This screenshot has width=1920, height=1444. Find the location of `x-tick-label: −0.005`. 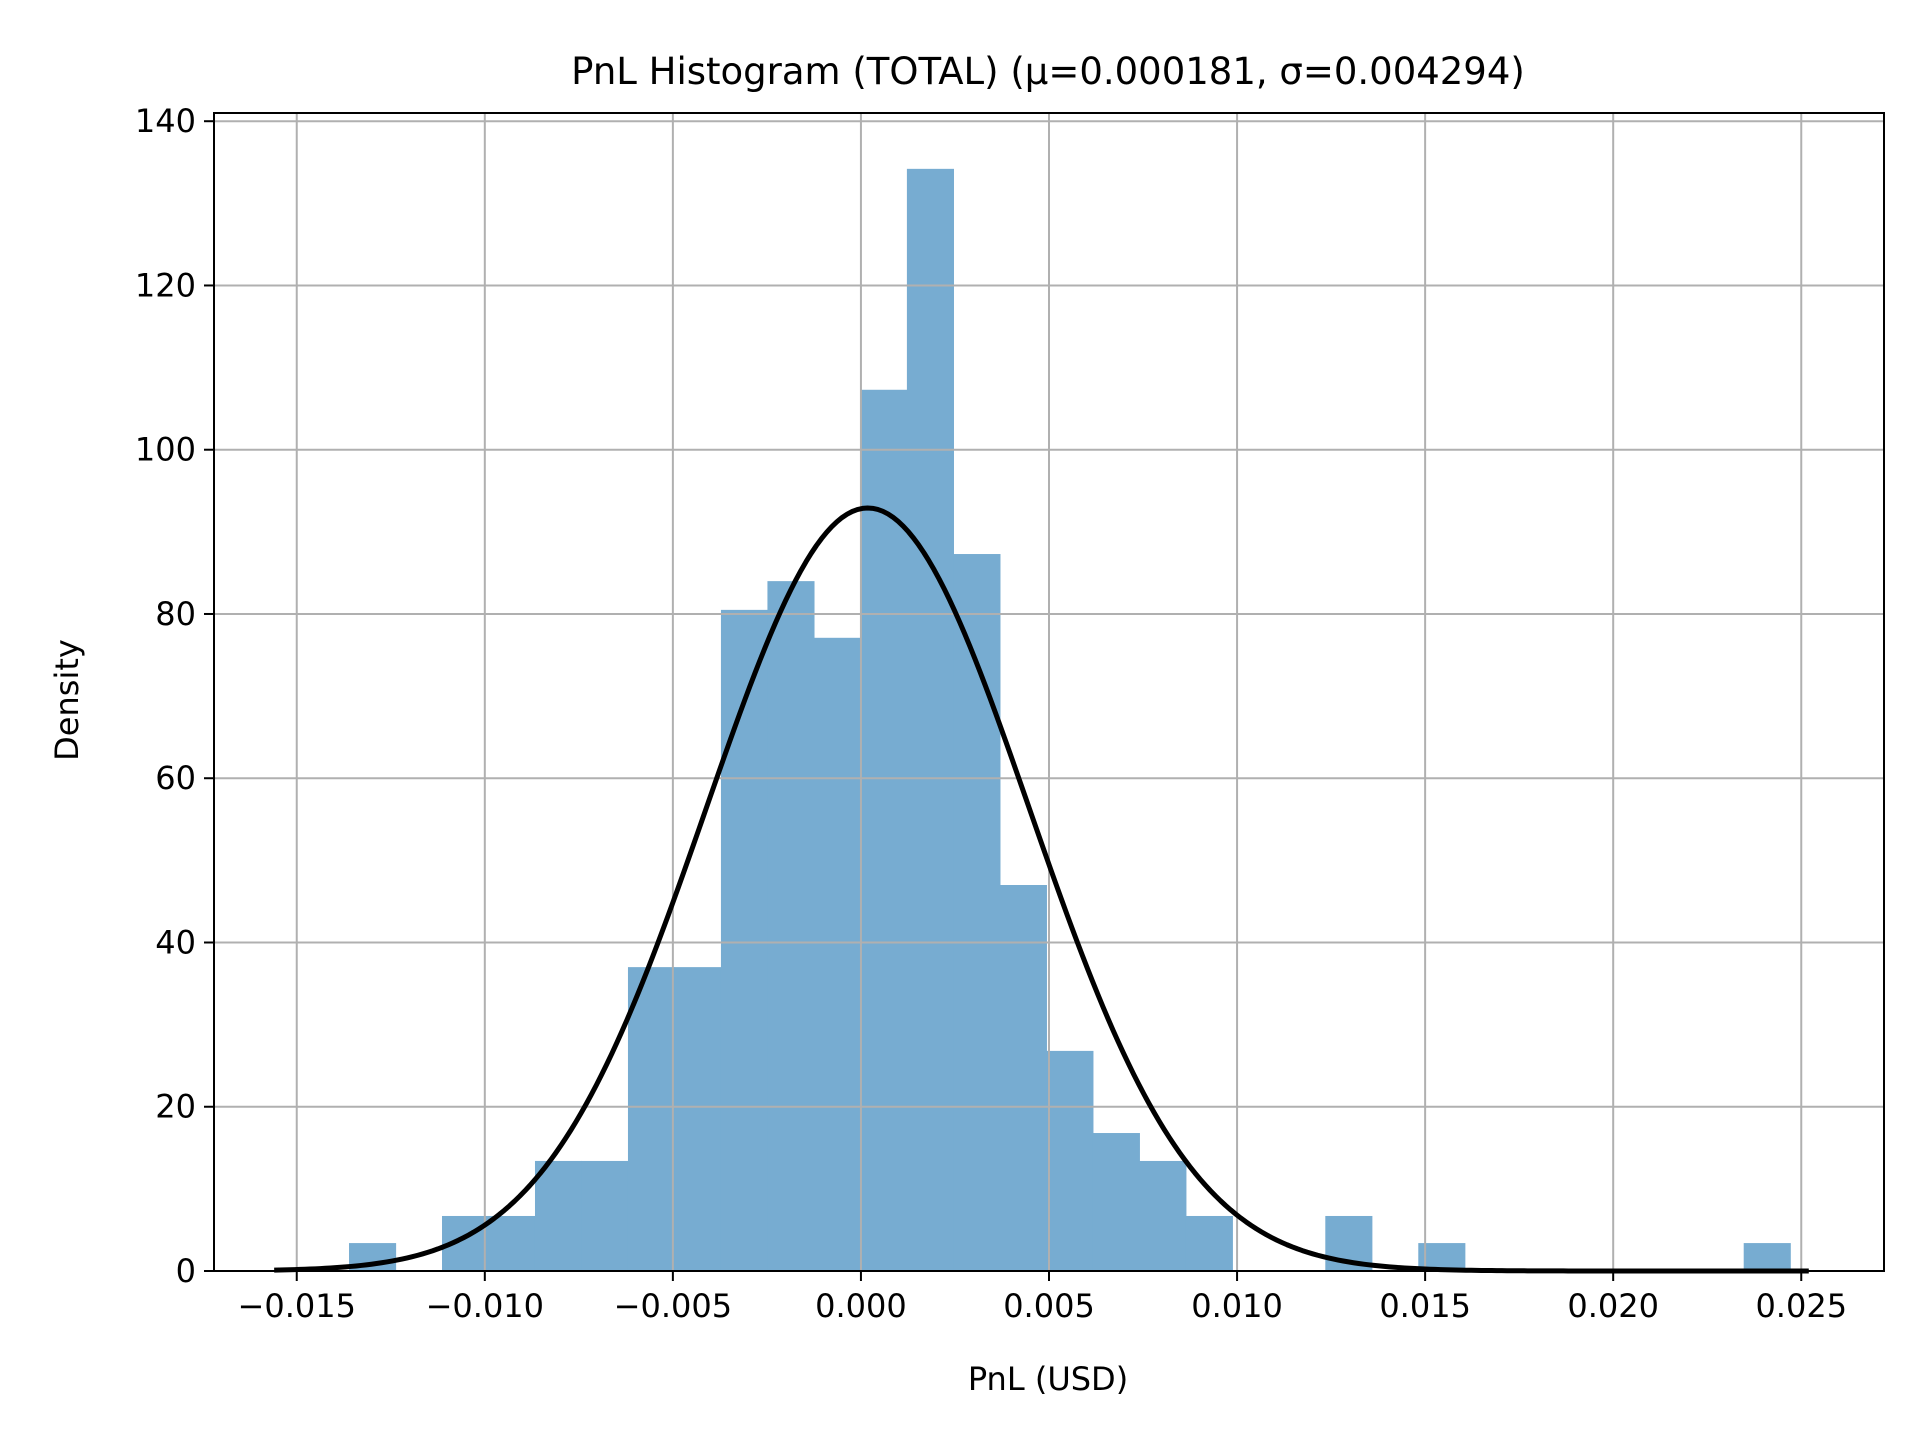

x-tick-label: −0.005 is located at coordinates (673, 1306).